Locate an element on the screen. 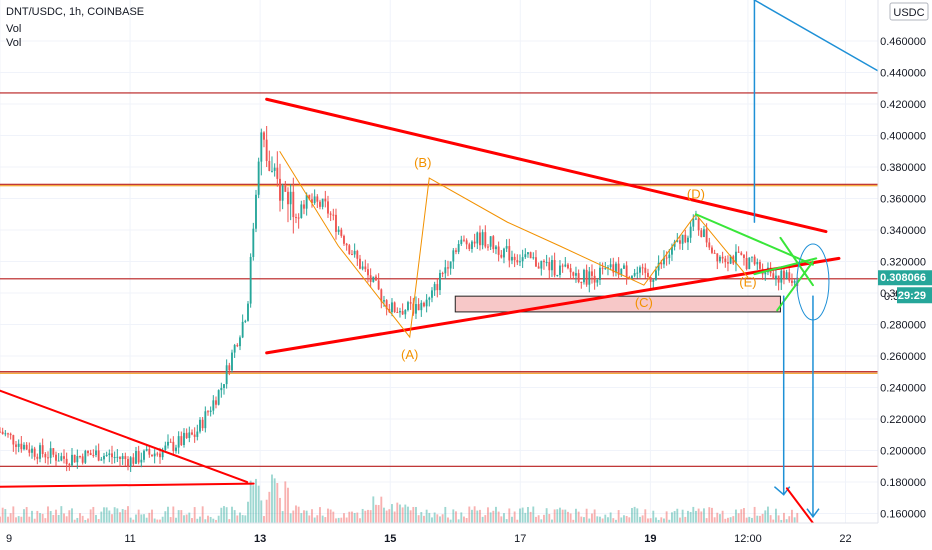  price-tick-label: 0.160000 is located at coordinates (903, 515).